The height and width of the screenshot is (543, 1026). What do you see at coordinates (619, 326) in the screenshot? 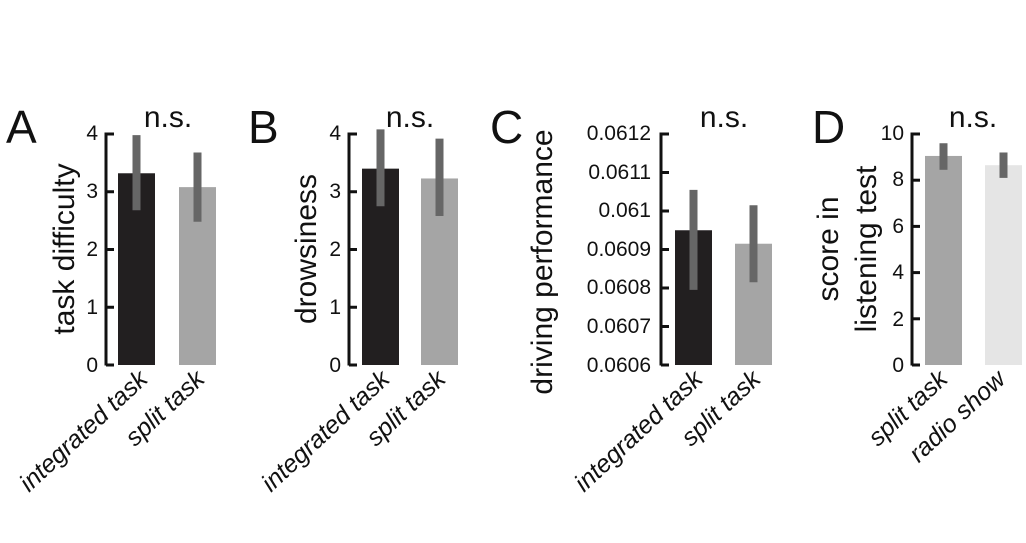
I see `y-tick-label: 0.0607` at bounding box center [619, 326].